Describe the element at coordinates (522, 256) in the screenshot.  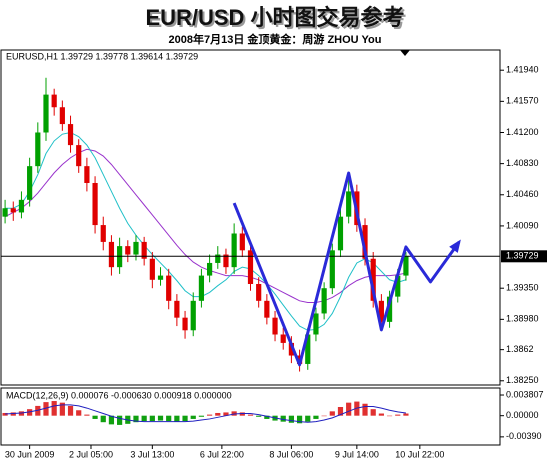
I see `current-price-label: 1.39729` at that location.